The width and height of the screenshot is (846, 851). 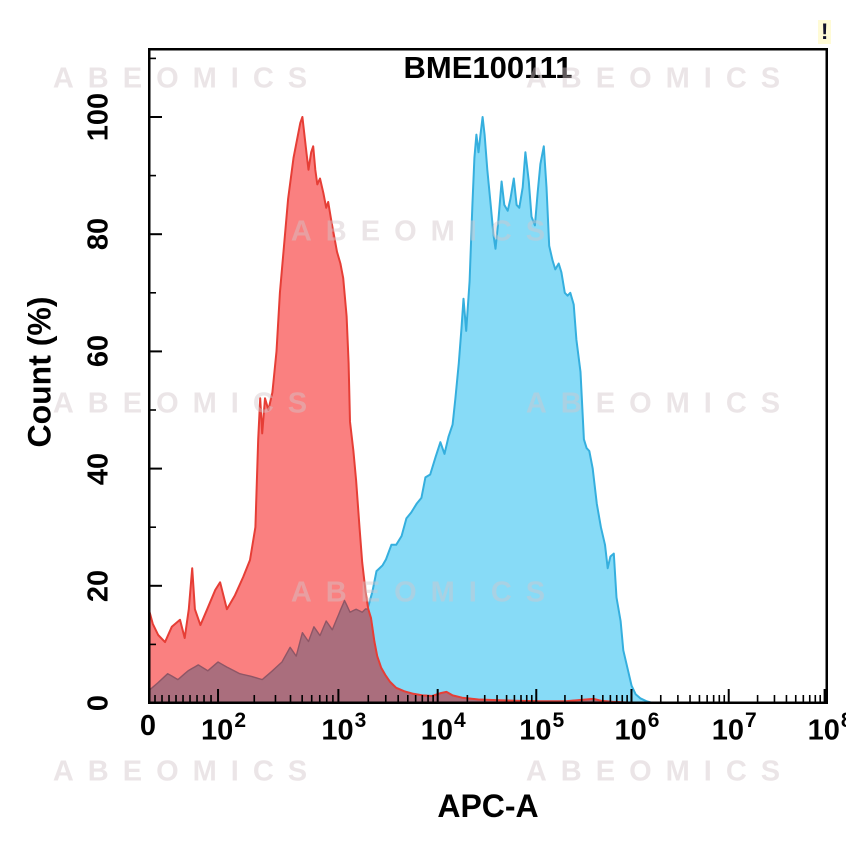 What do you see at coordinates (39, 372) in the screenshot?
I see `y-axis-title: Count (%)` at bounding box center [39, 372].